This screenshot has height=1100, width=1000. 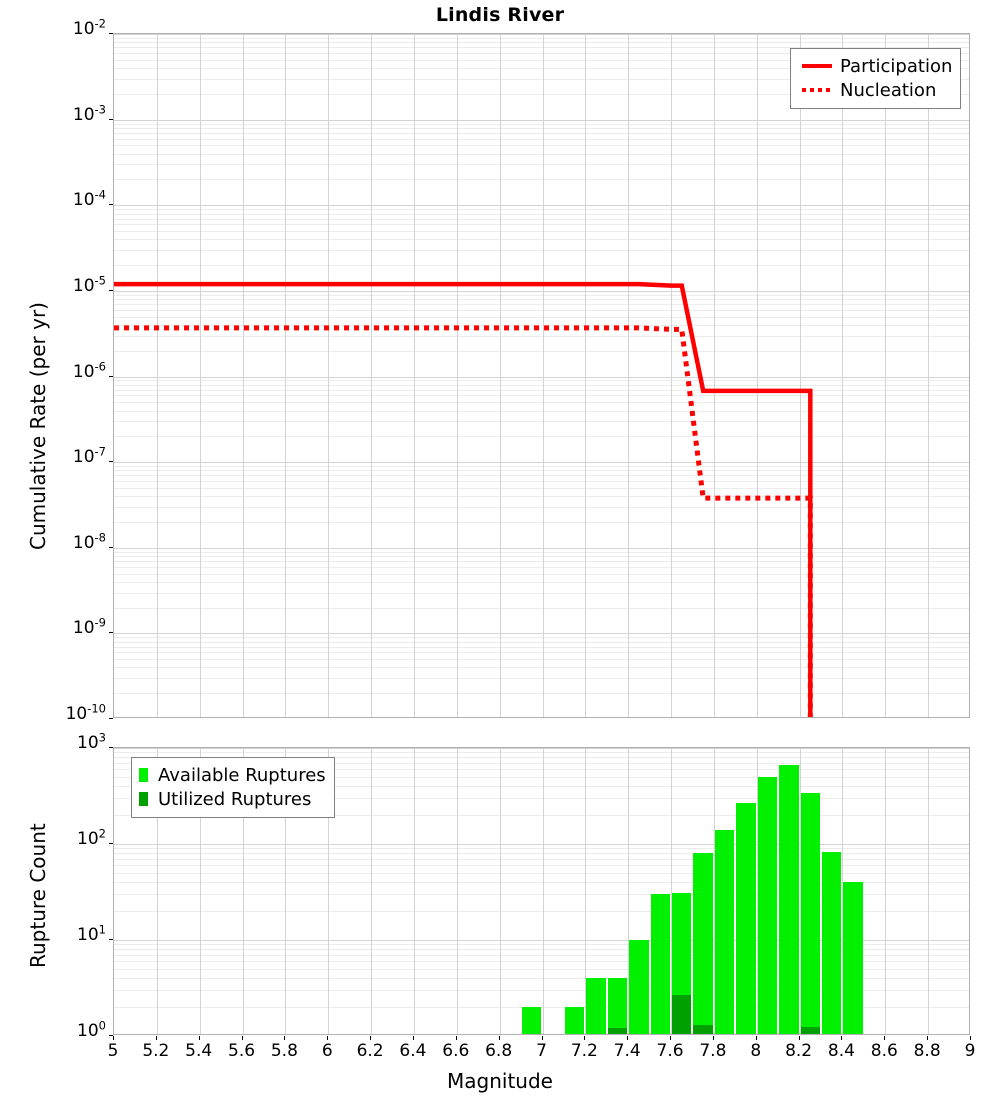 I want to click on x-axis-label: Magnitude, so click(x=500, y=1081).